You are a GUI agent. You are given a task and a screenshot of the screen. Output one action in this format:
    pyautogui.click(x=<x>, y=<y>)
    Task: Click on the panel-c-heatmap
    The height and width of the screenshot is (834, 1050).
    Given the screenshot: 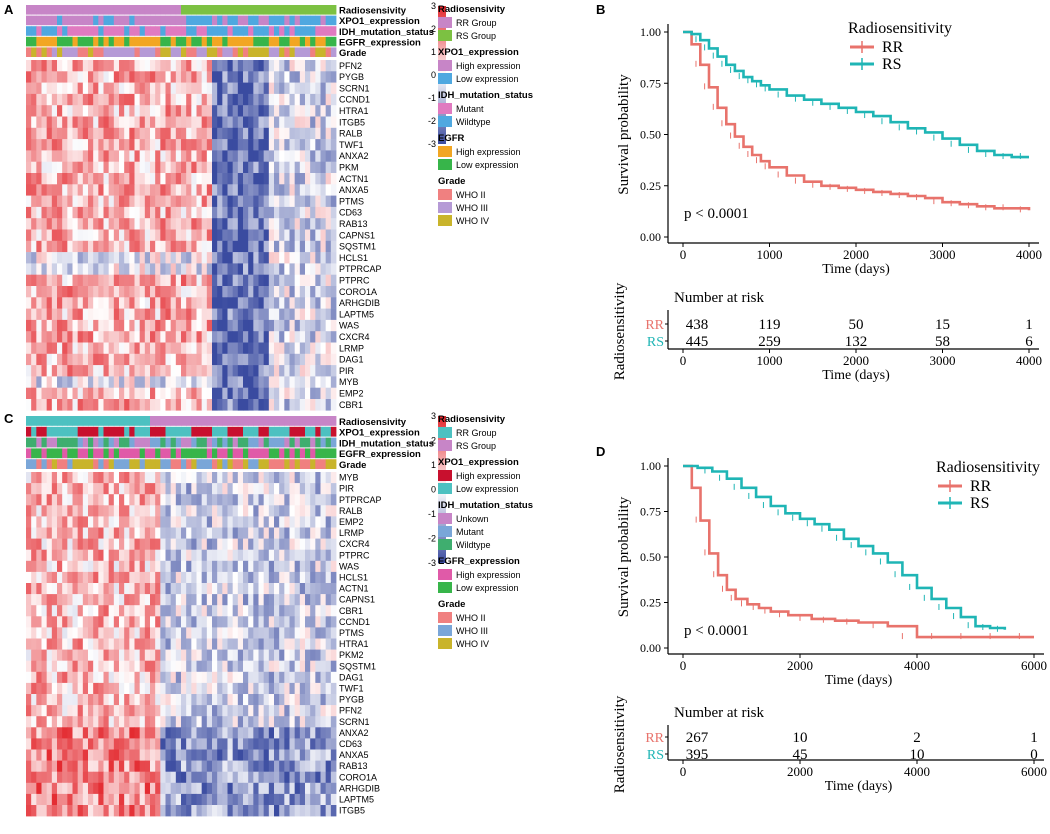 What is the action you would take?
    pyautogui.click(x=181, y=644)
    